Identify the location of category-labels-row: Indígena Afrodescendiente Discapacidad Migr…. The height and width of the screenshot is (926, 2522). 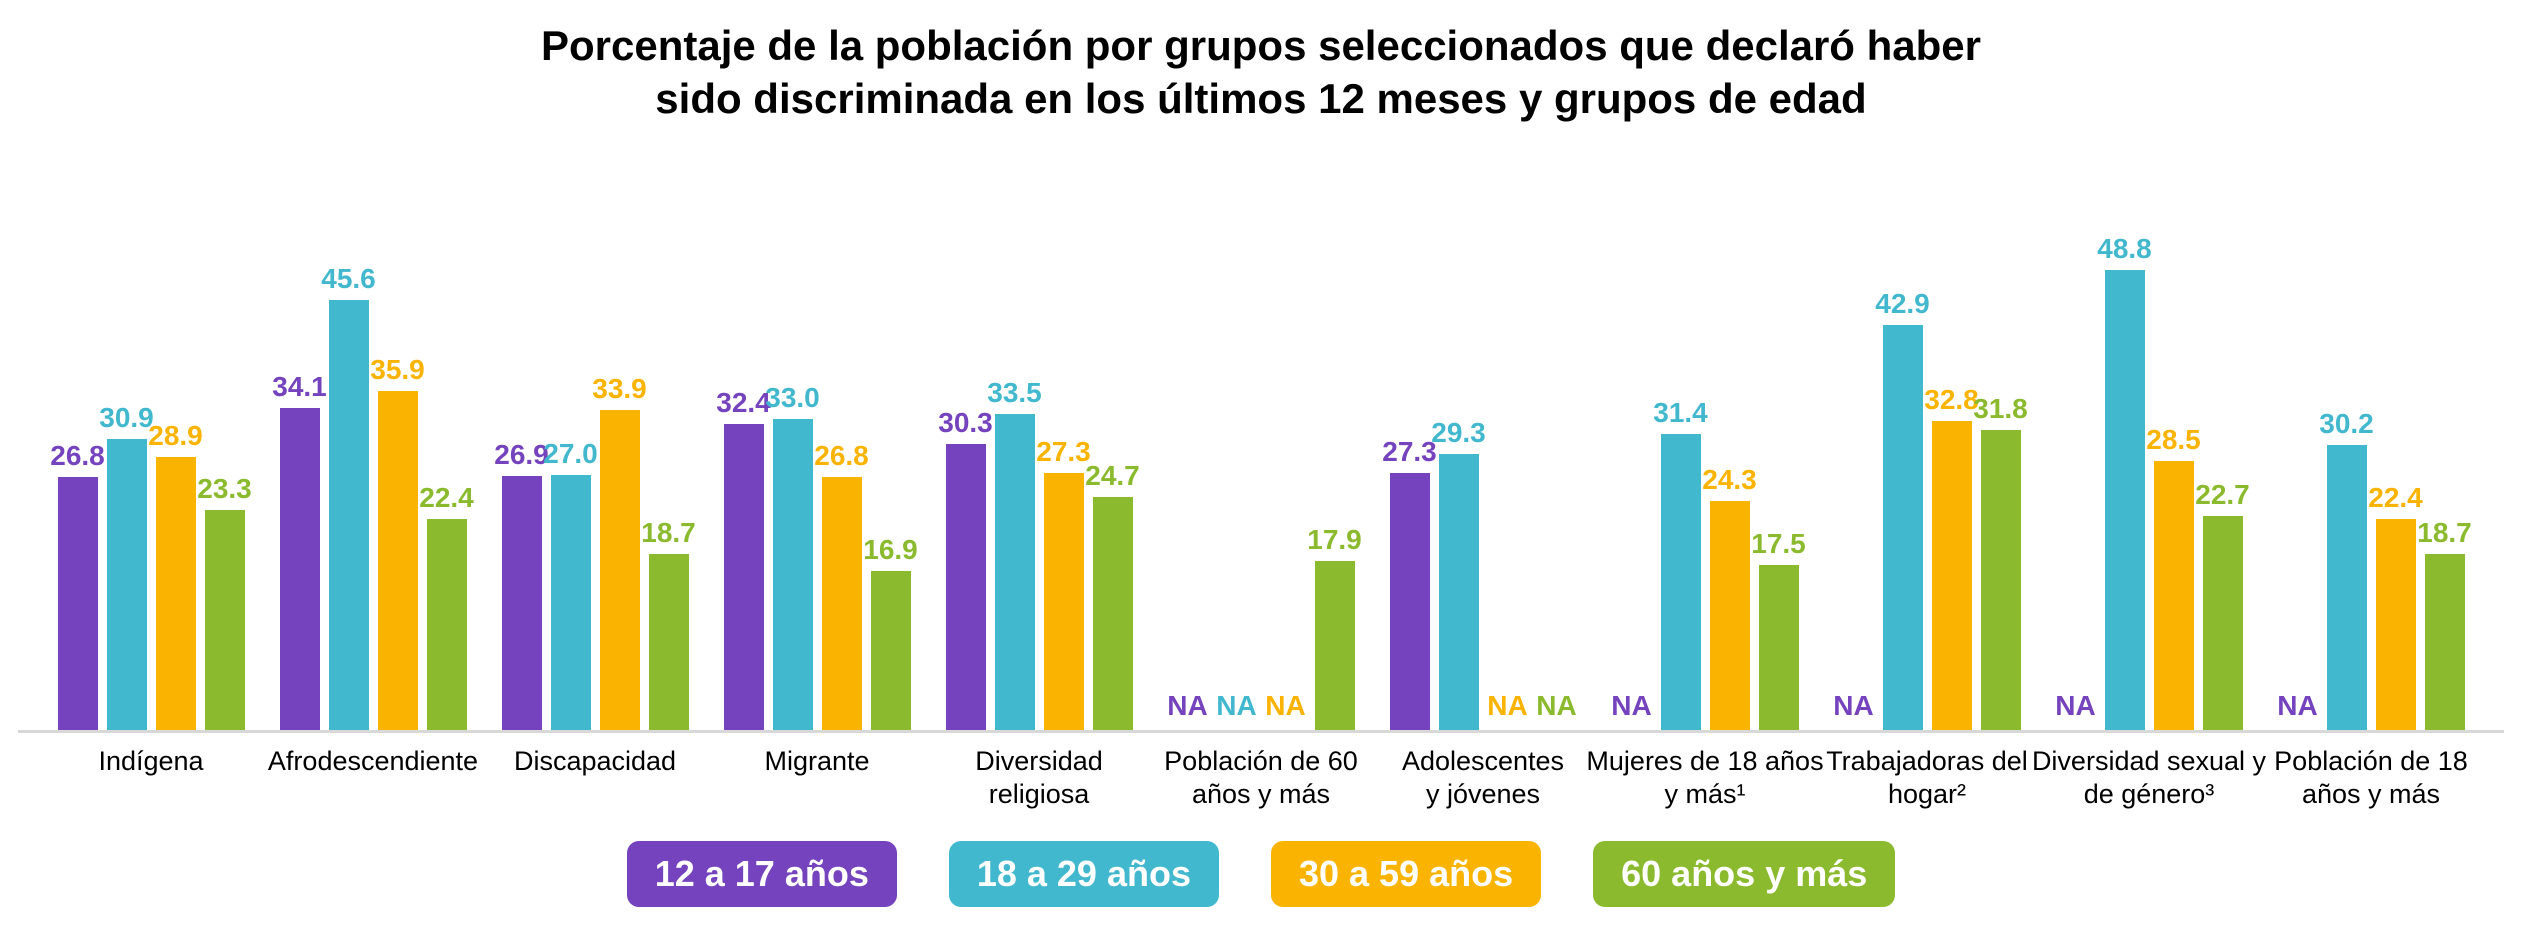
(1261, 787).